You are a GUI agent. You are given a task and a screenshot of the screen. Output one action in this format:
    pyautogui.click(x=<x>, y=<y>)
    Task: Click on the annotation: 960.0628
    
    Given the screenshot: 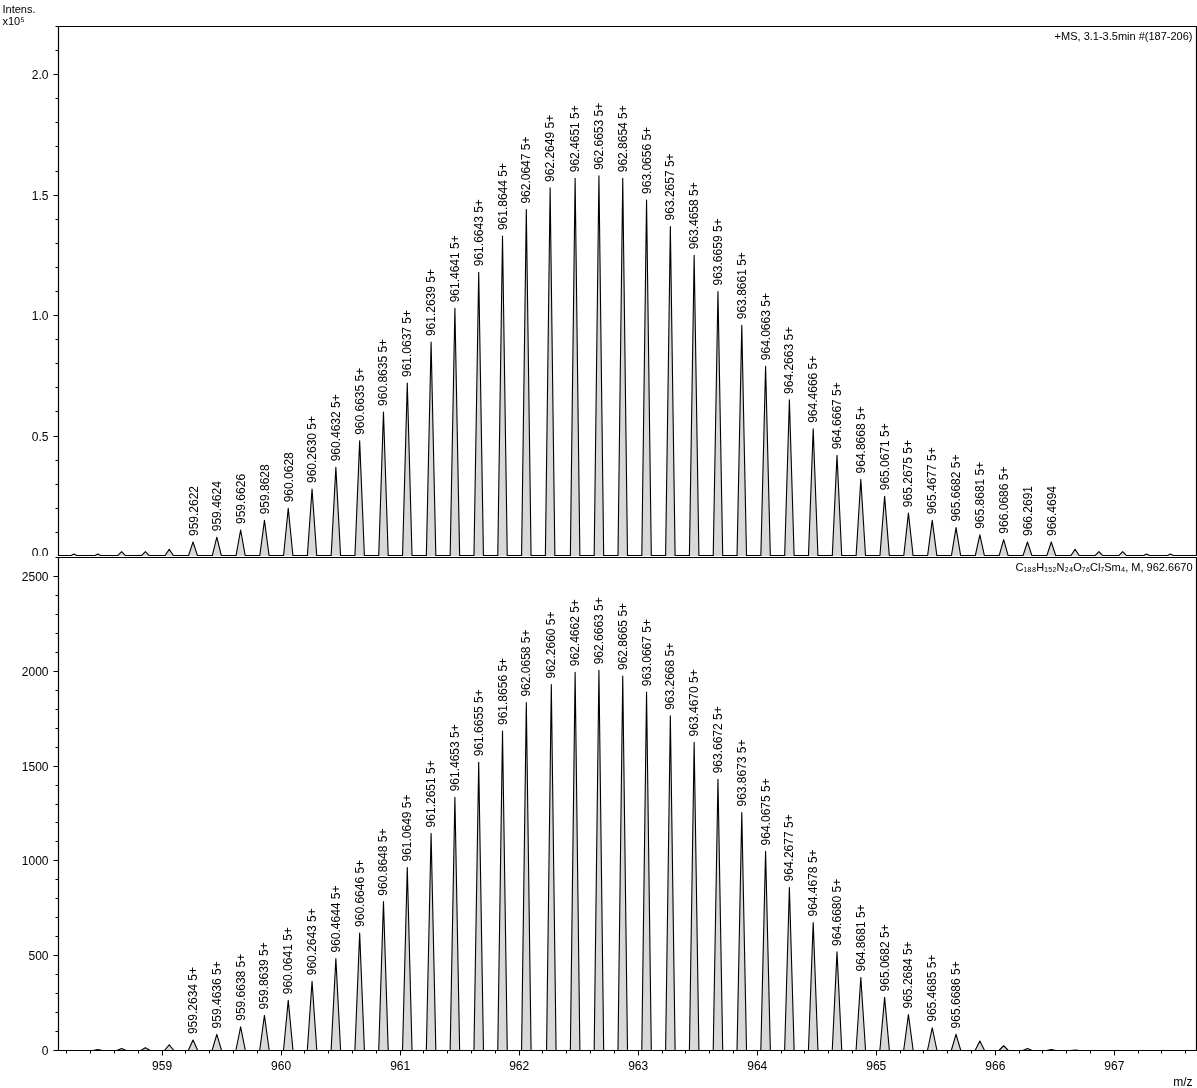 What is the action you would take?
    pyautogui.click(x=288, y=477)
    